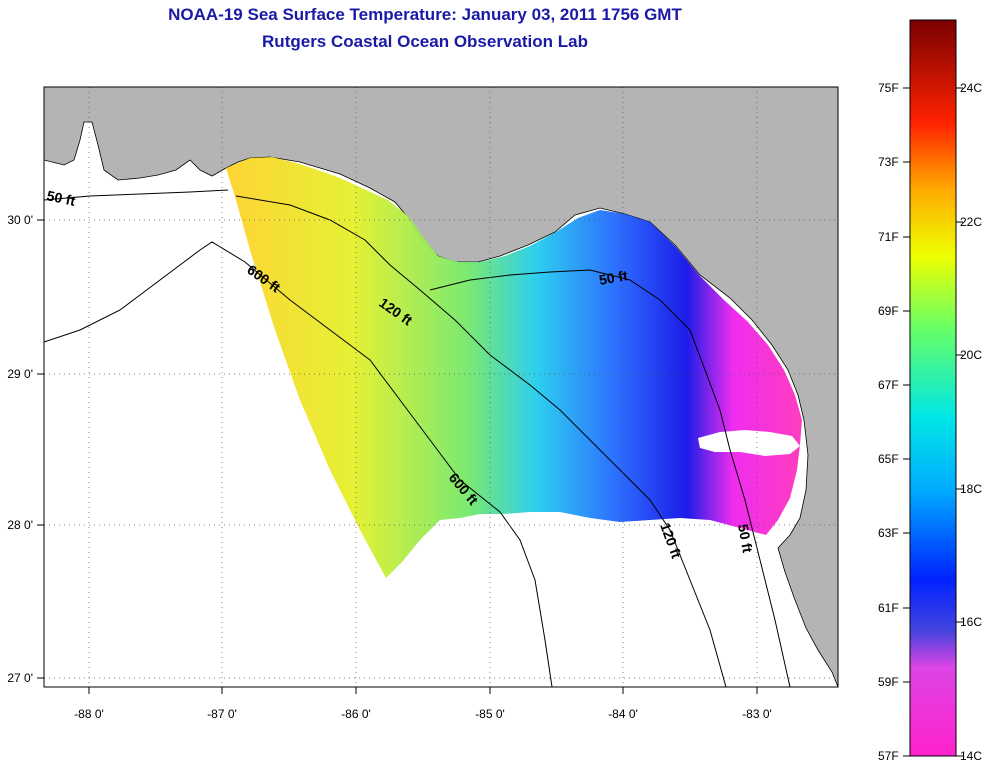  I want to click on colorbar-f-label: 67F, so click(888, 385).